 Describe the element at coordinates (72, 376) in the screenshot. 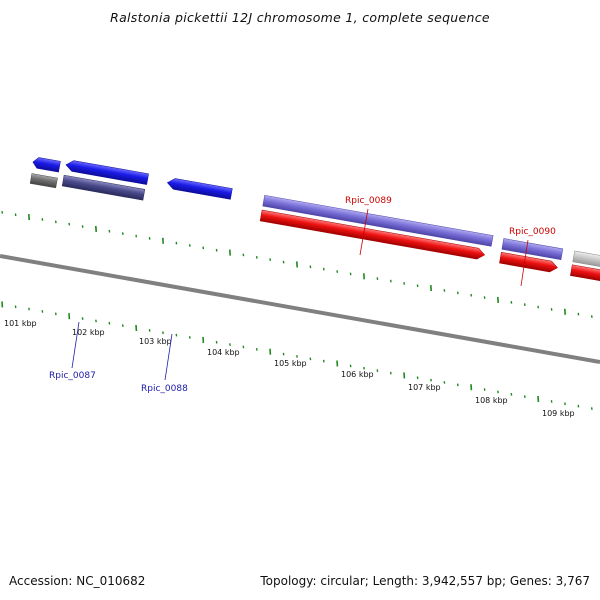

I see `gene-label-rpic-0087: Rpic_0087` at that location.